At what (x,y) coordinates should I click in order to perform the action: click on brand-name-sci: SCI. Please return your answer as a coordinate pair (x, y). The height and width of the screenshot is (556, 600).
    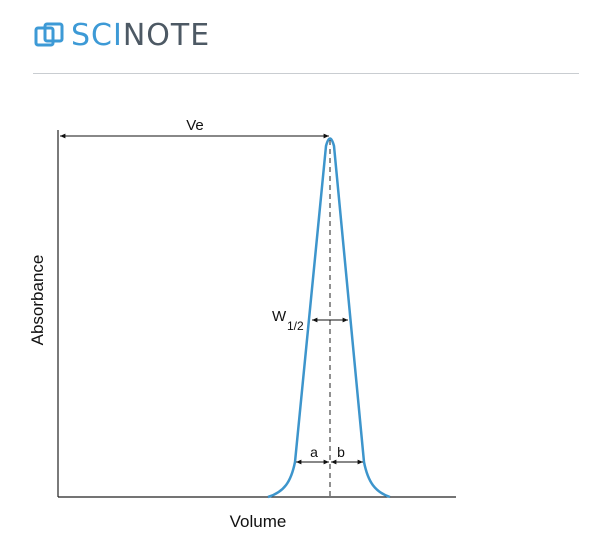
    Looking at the image, I should click on (97, 35).